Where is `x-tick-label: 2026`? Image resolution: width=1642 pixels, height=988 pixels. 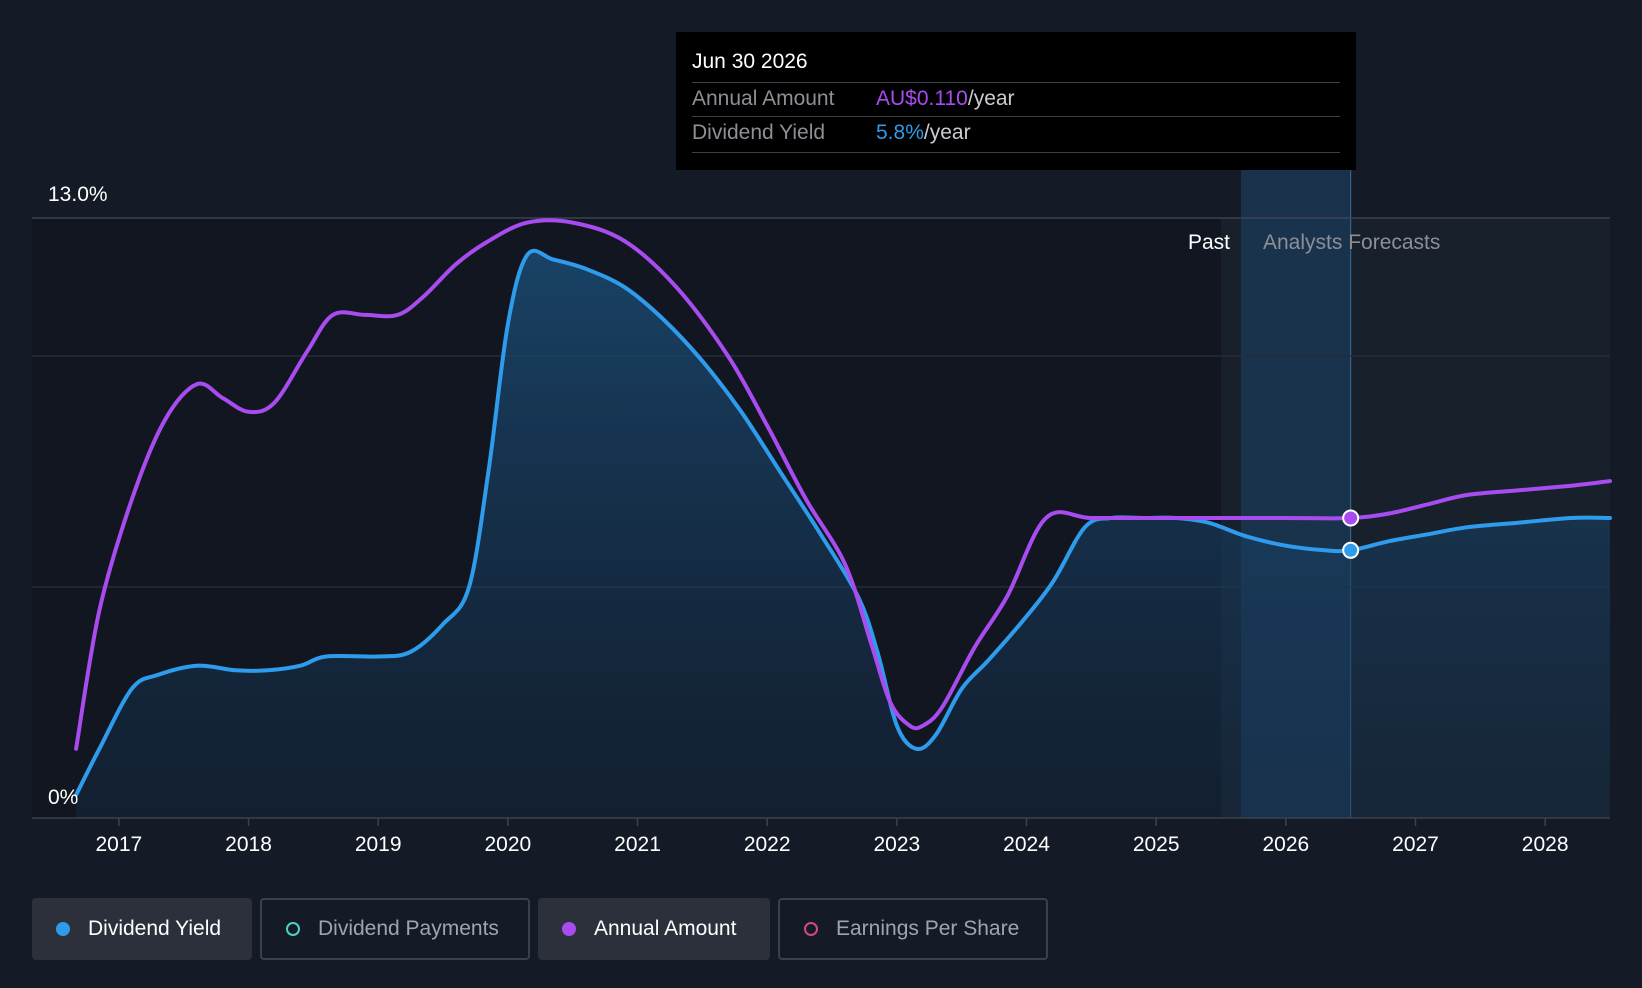 x-tick-label: 2026 is located at coordinates (1285, 844).